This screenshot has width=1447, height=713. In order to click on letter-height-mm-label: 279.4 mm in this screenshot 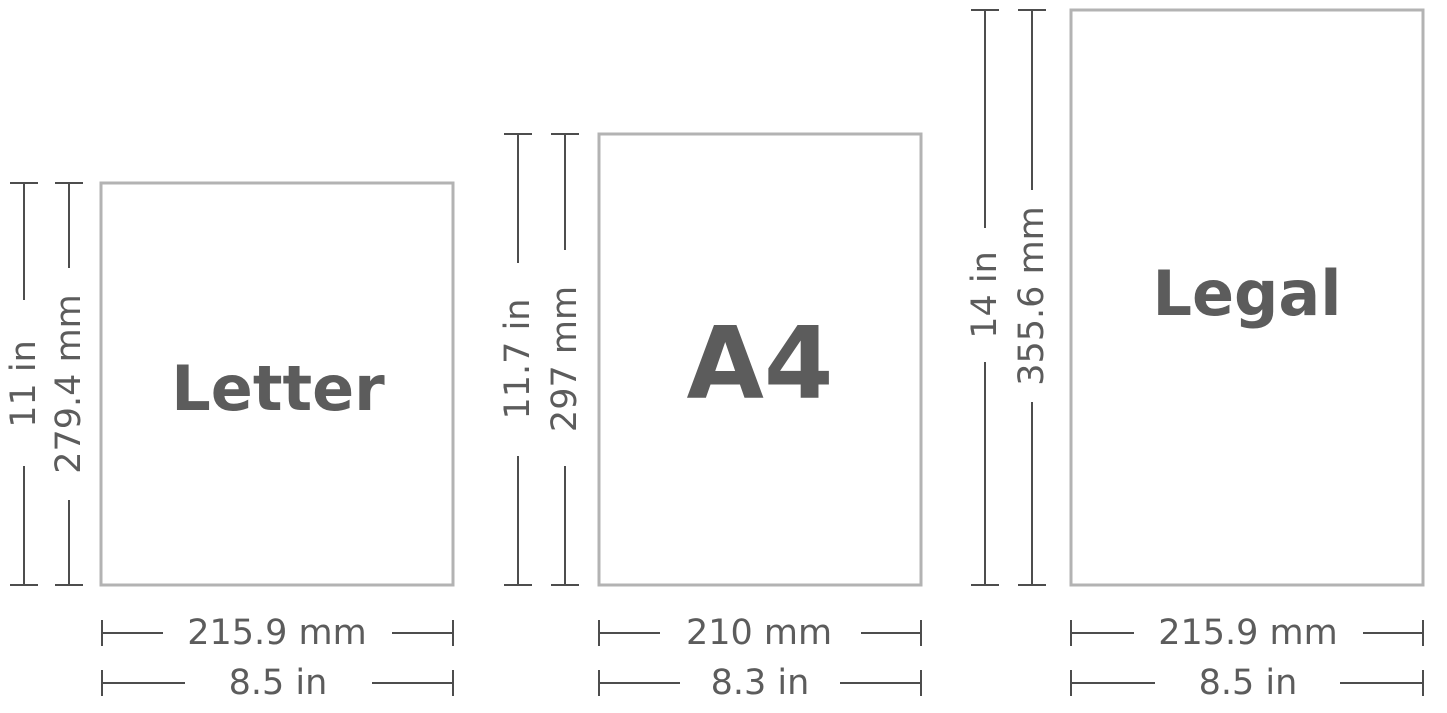, I will do `click(69, 384)`.